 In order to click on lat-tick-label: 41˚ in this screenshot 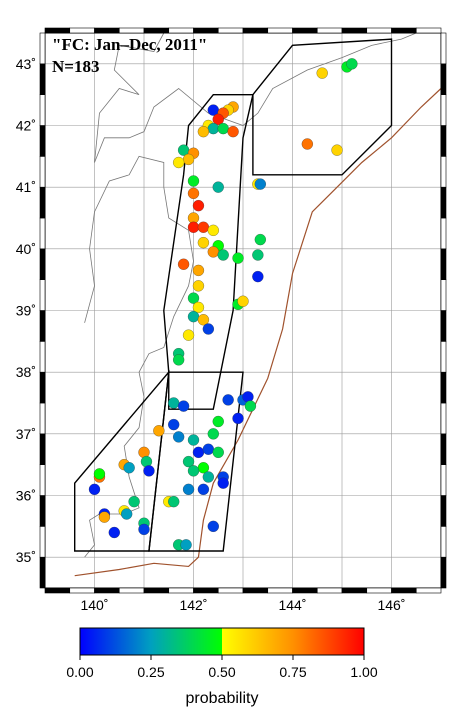, I will do `click(26, 187)`.